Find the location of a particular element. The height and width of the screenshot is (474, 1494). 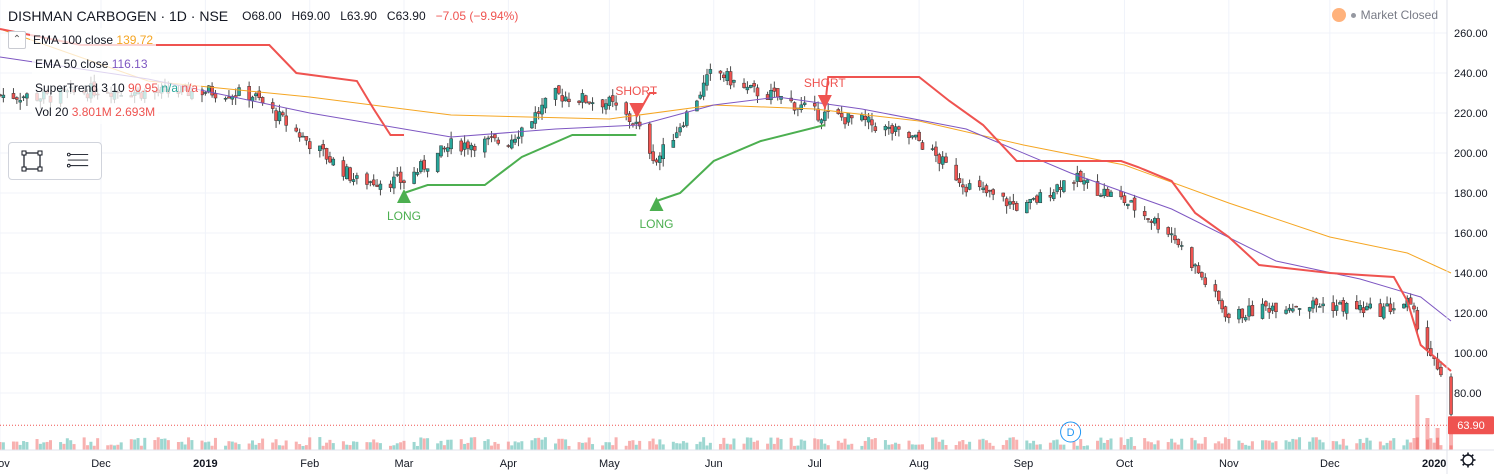

indicator-volume: Vol 20 3.801M 2.693M is located at coordinates (275, 112).